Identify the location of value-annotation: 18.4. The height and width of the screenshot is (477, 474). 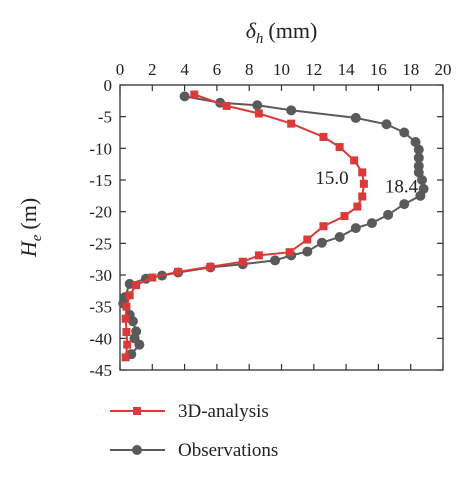
(402, 187).